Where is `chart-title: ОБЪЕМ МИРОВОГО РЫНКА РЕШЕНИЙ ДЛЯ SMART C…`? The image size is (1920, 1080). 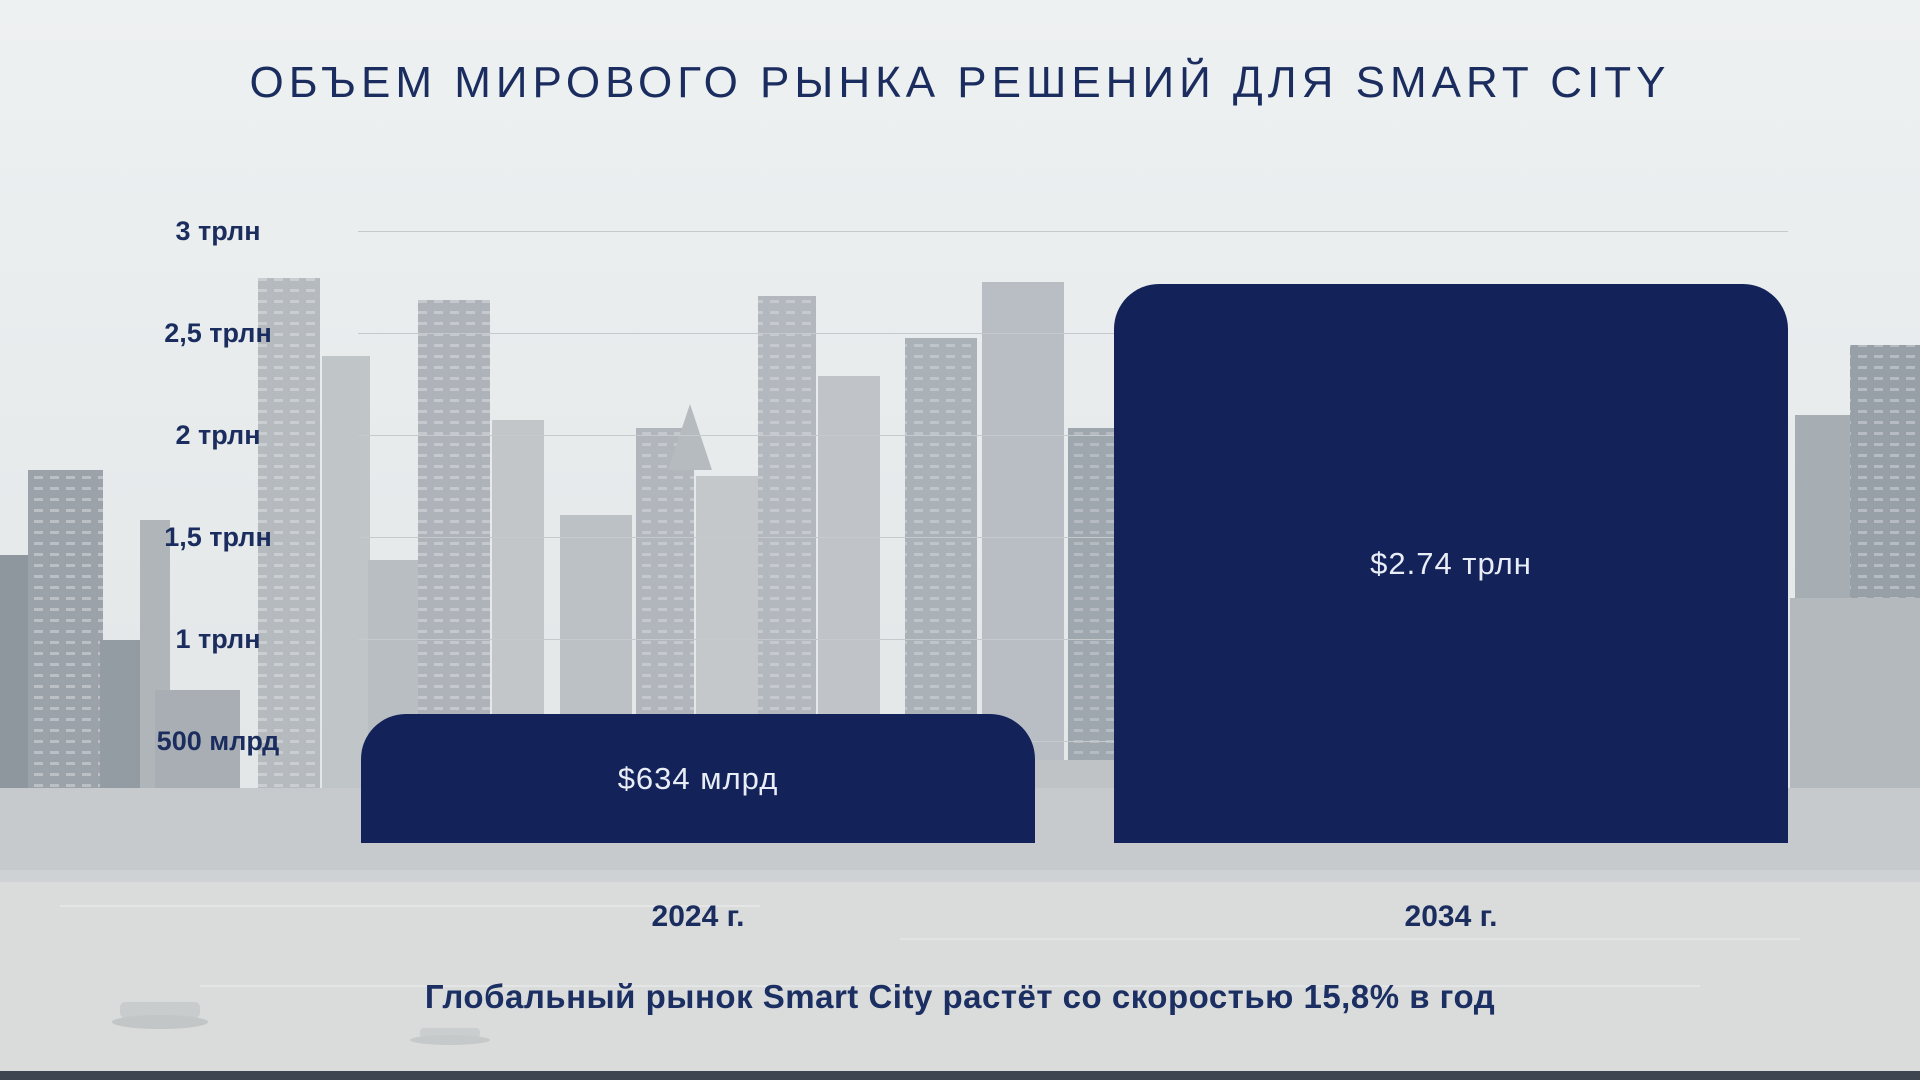 chart-title: ОБЪЕМ МИРОВОГО РЫНКА РЕШЕНИЙ ДЛЯ SMART C… is located at coordinates (960, 82).